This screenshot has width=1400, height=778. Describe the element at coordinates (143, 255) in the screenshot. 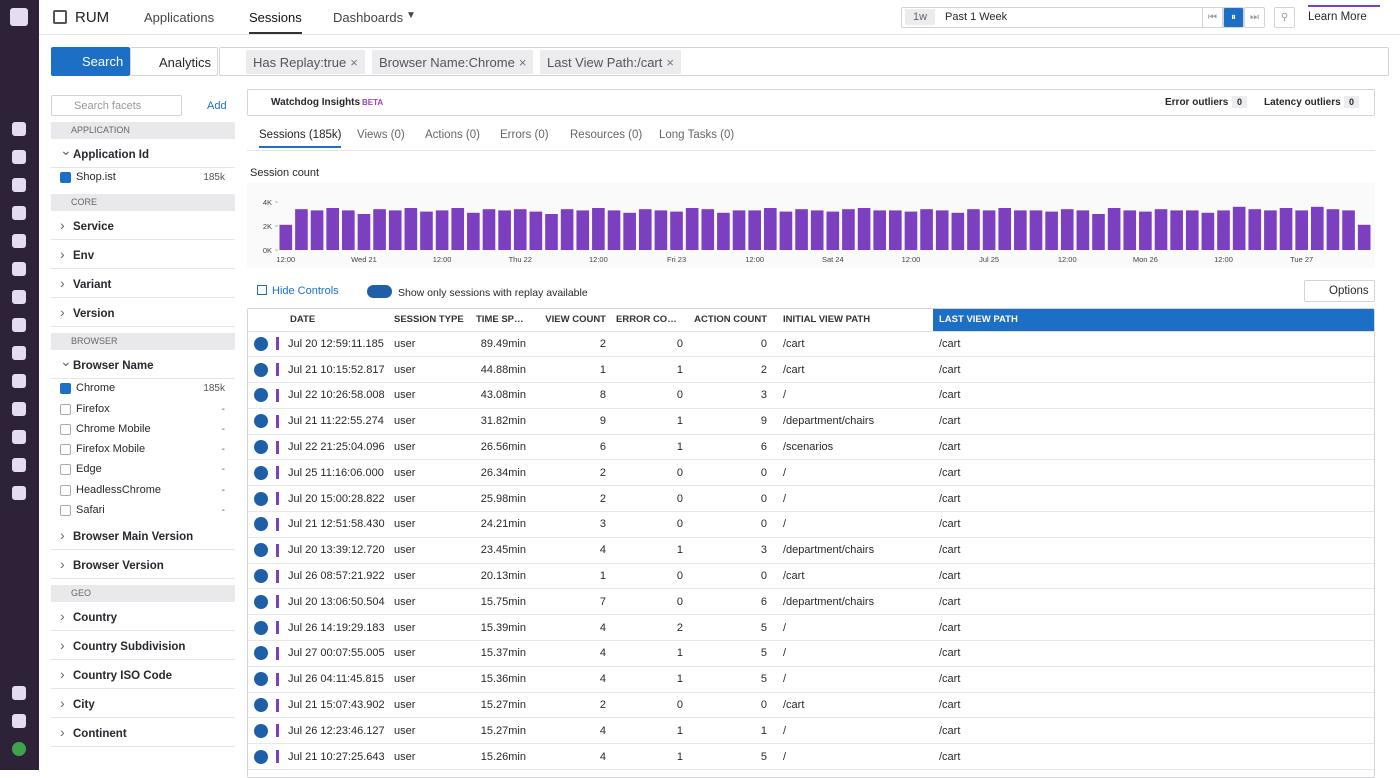

I see `facet: Env` at that location.